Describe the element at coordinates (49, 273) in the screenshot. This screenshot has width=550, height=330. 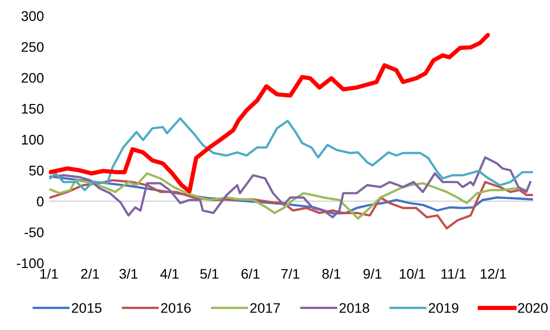
I see `x-tick-label: 1/1` at that location.